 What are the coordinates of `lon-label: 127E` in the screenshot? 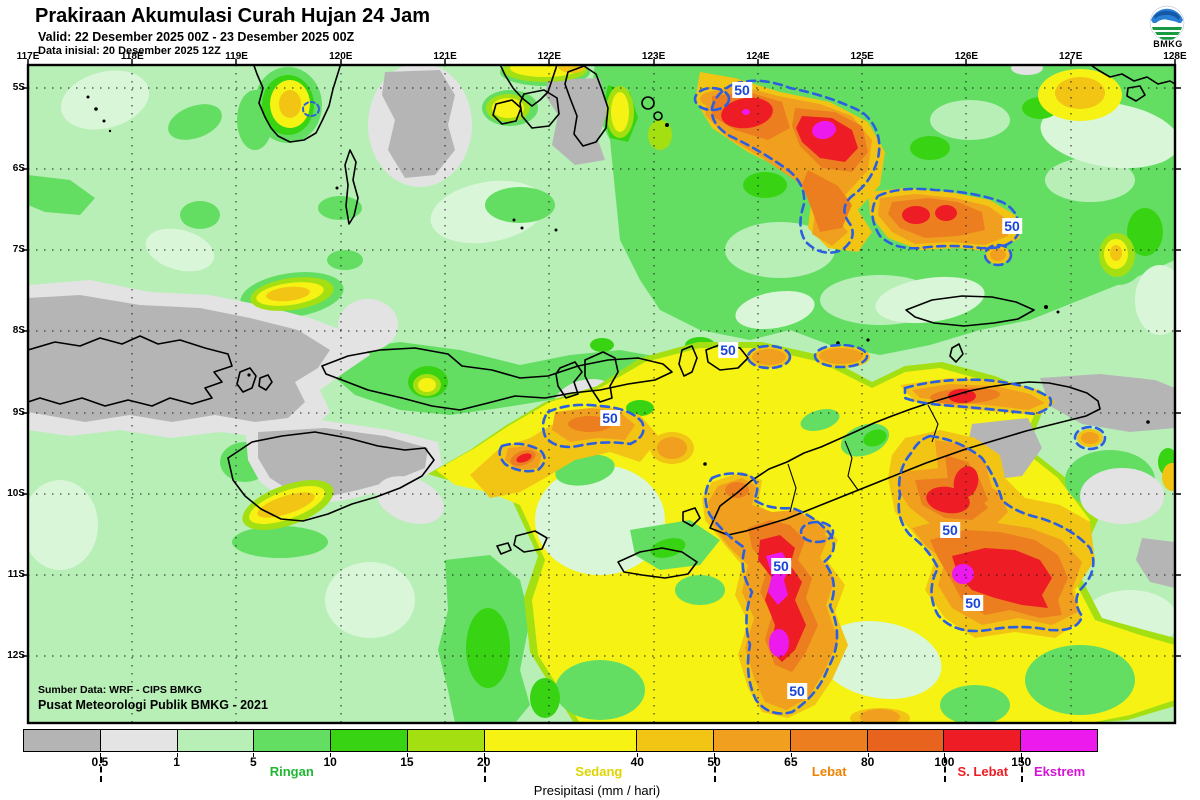 It's located at (1071, 56).